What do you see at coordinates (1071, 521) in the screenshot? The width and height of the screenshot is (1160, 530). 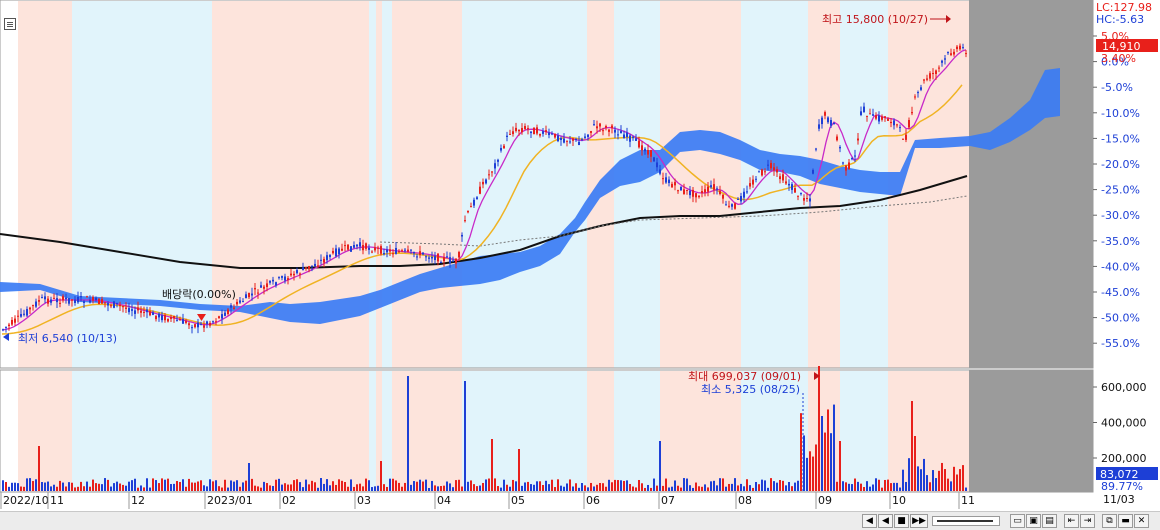 I see `expand-left-icon: ⇤` at bounding box center [1071, 521].